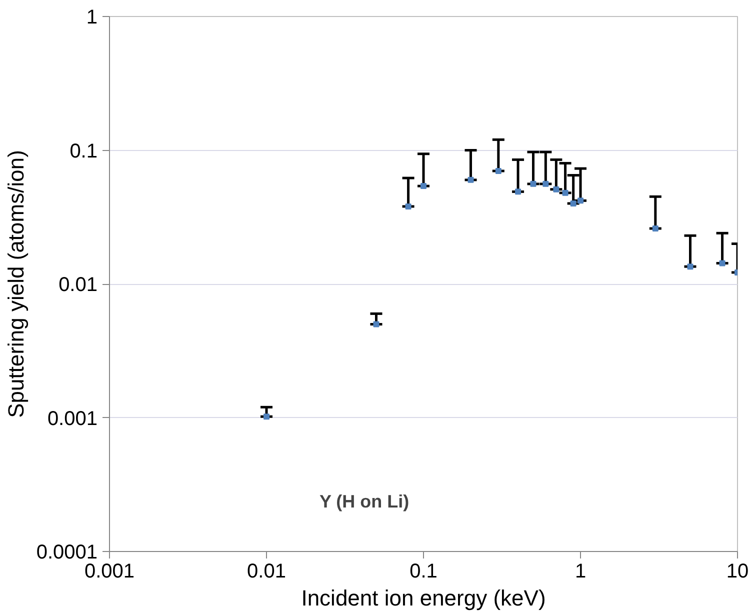 Image resolution: width=755 pixels, height=613 pixels. What do you see at coordinates (67, 553) in the screenshot?
I see `y-tick-label: 0.0001` at bounding box center [67, 553].